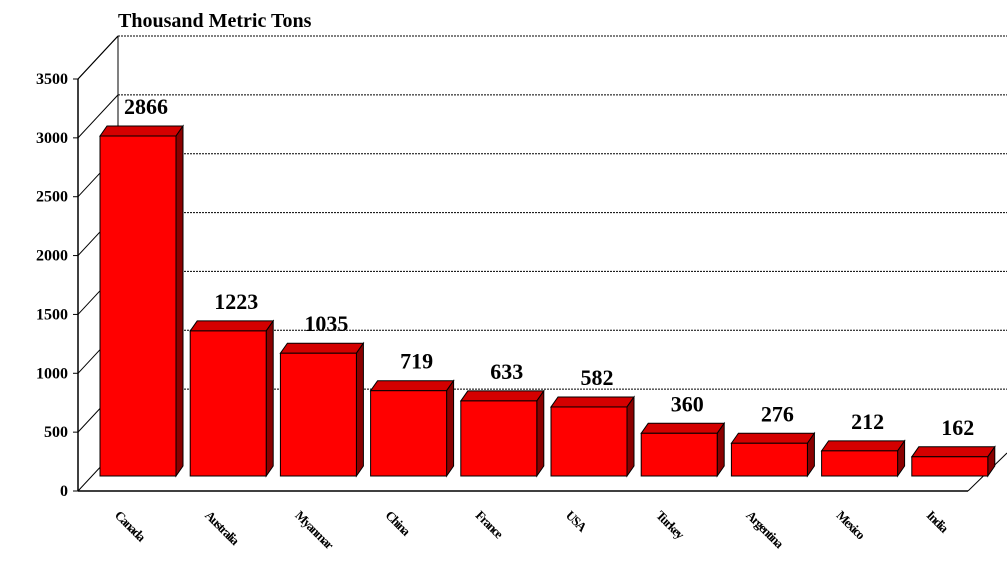  What do you see at coordinates (850, 525) in the screenshot?
I see `x-tick-label: Mexico` at bounding box center [850, 525].